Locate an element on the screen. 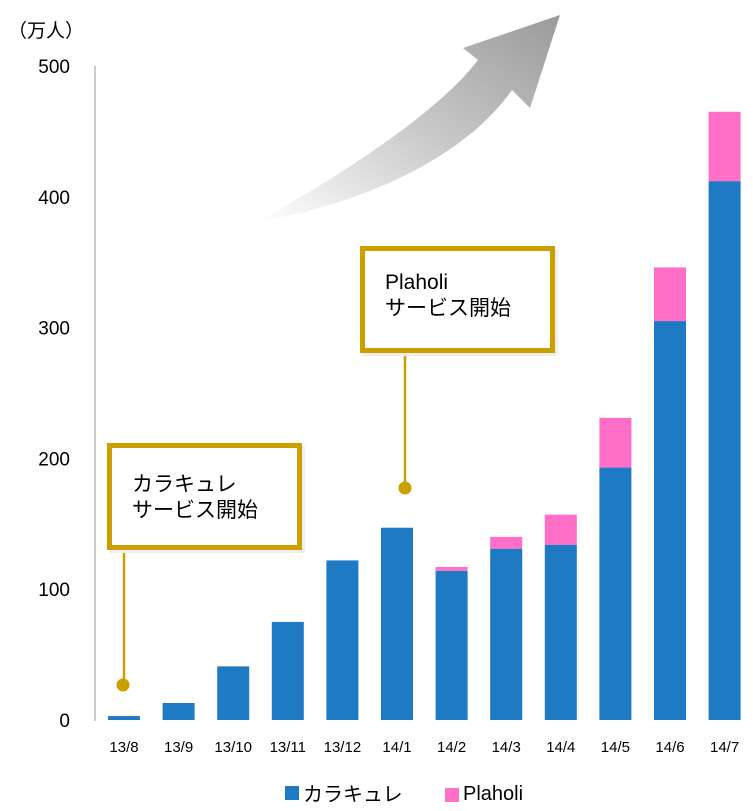 This screenshot has height=811, width=753. y-tick-label: 100 is located at coordinates (54, 590).